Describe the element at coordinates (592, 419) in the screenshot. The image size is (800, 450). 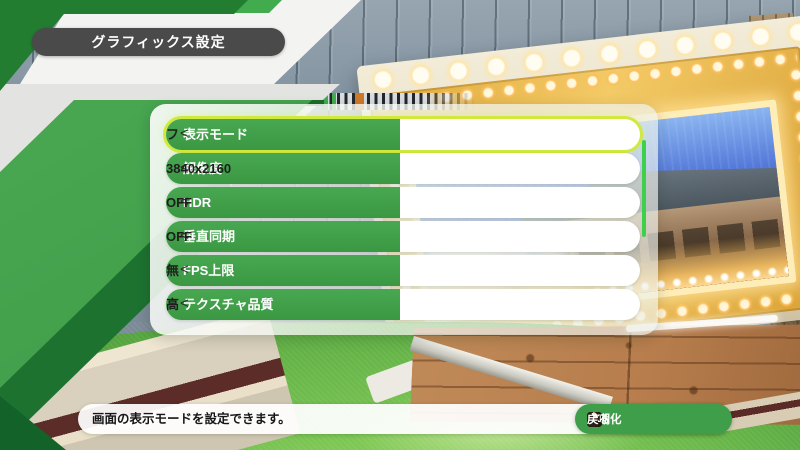
I see `mouse-right-click-icon` at that location.